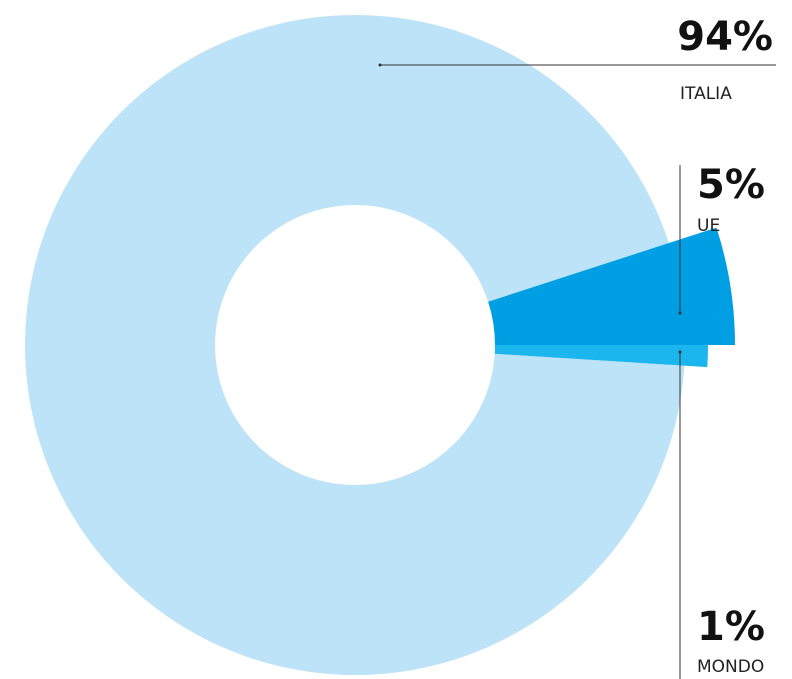 The width and height of the screenshot is (792, 679). Describe the element at coordinates (731, 627) in the screenshot. I see `value-label: 1%` at that location.